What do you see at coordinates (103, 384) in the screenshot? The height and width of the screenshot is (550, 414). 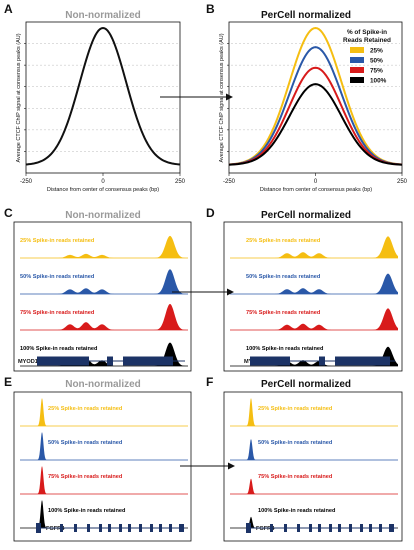 I see `panel-e-title: Non-normalized` at bounding box center [103, 384].